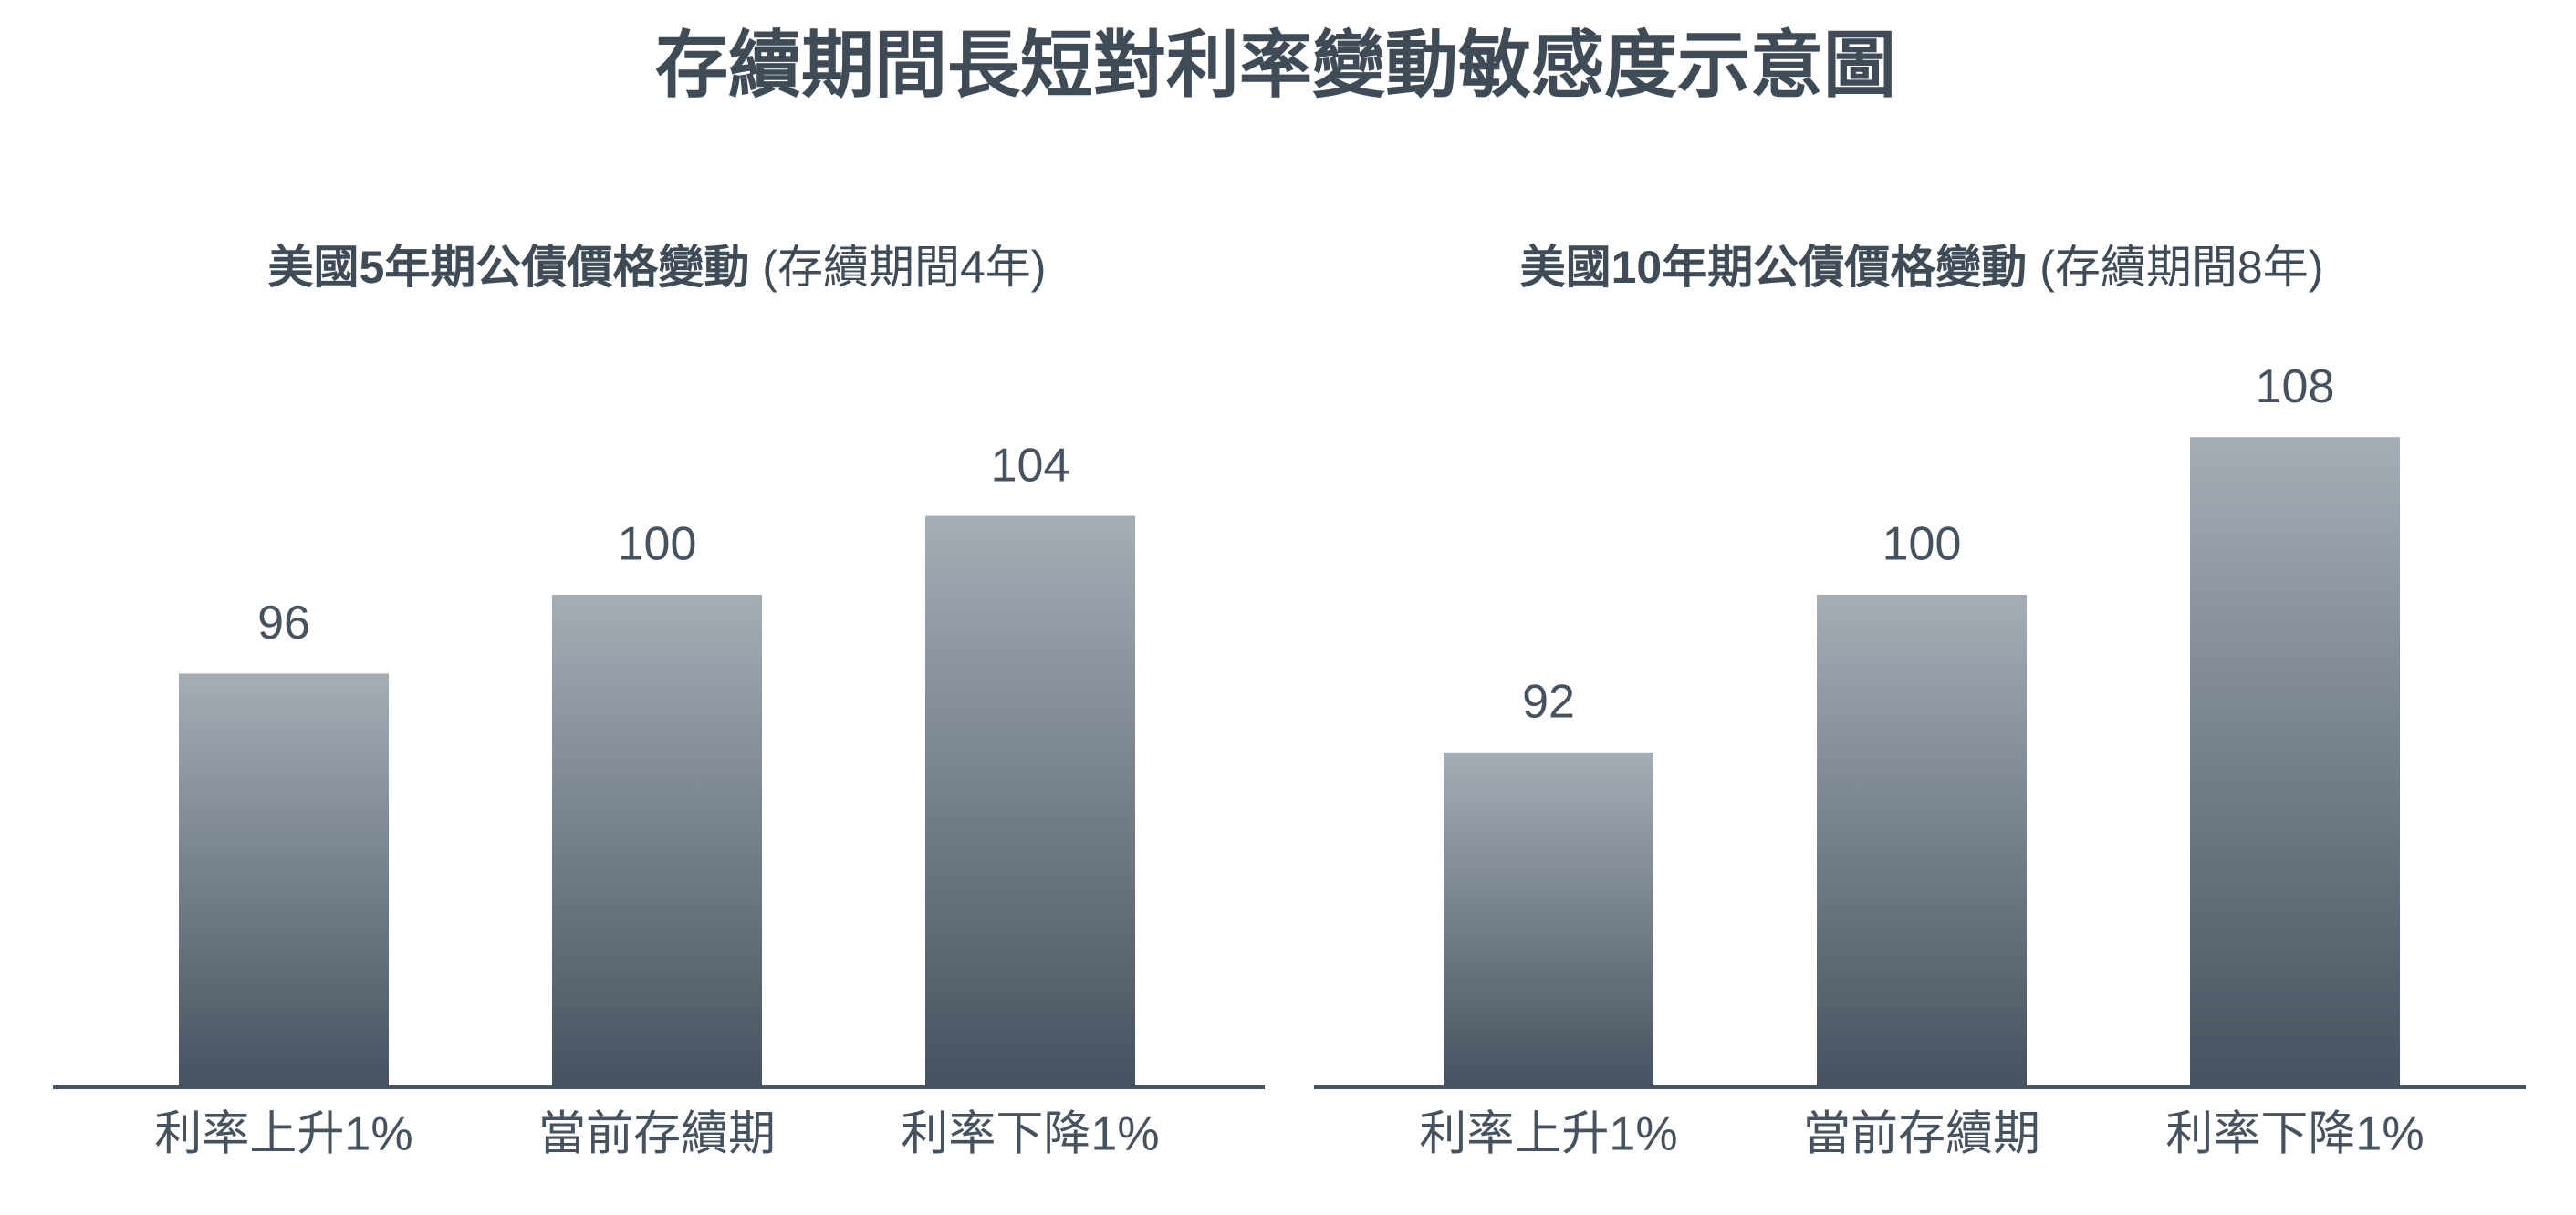  What do you see at coordinates (1774, 268) in the screenshot?
I see `chart-title-main: 美國10年期公債價格變動` at bounding box center [1774, 268].